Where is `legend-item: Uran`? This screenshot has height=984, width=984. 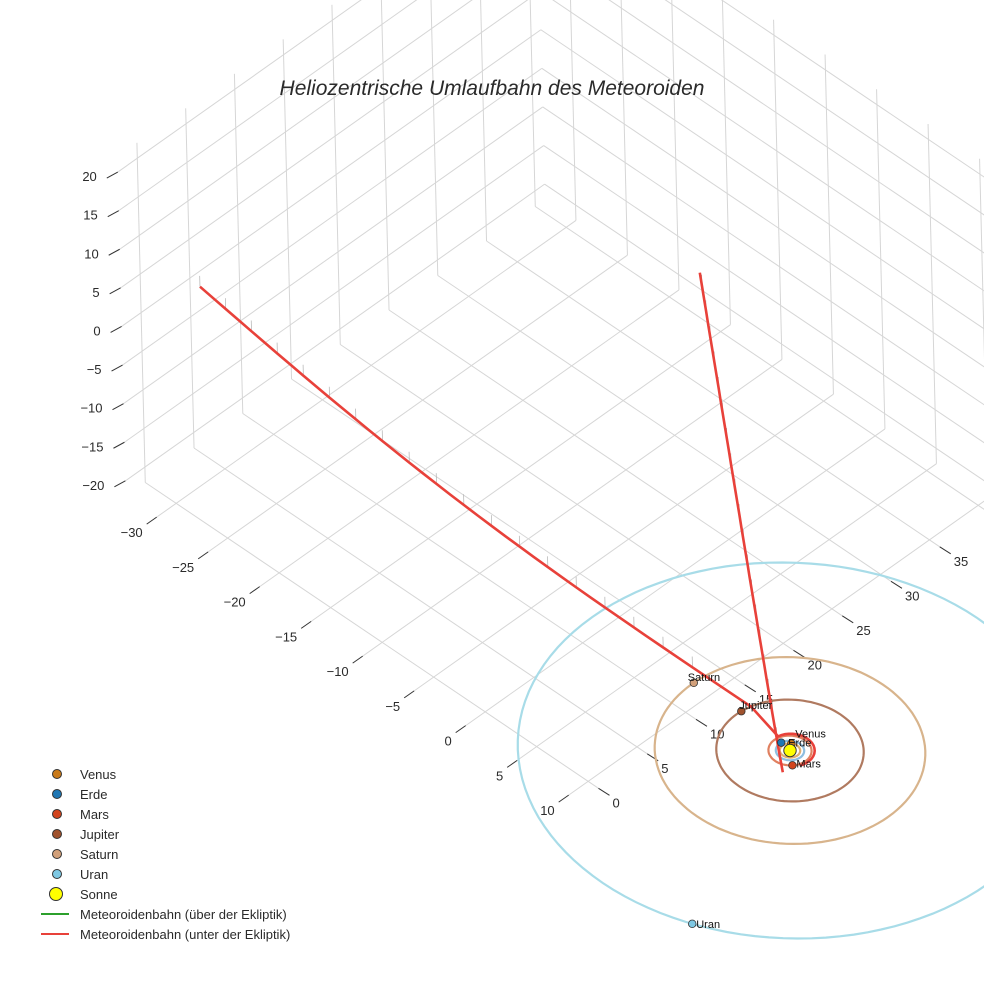
legend-item: Uran is located at coordinates (164, 874).